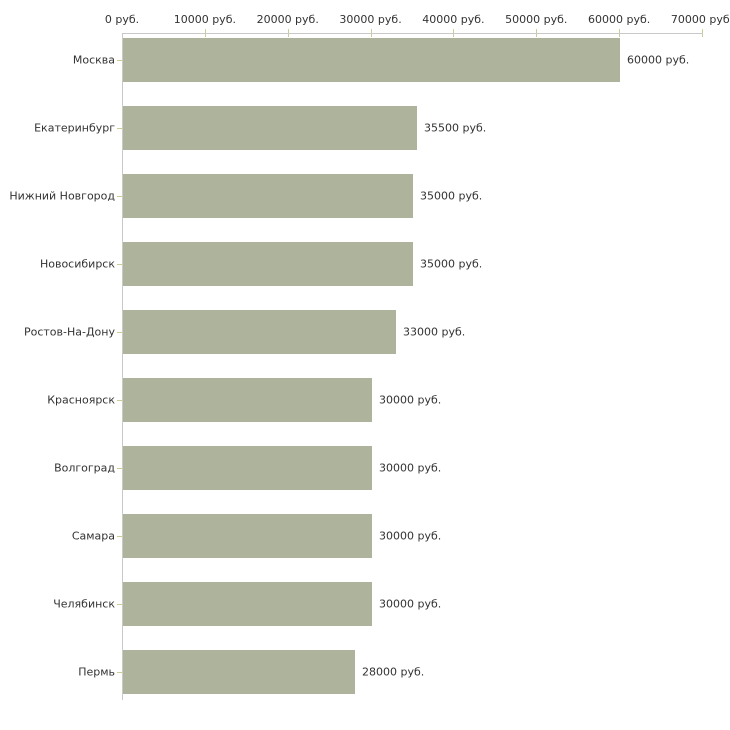  What do you see at coordinates (393, 672) in the screenshot?
I see `value-label: 28000 руб.` at bounding box center [393, 672].